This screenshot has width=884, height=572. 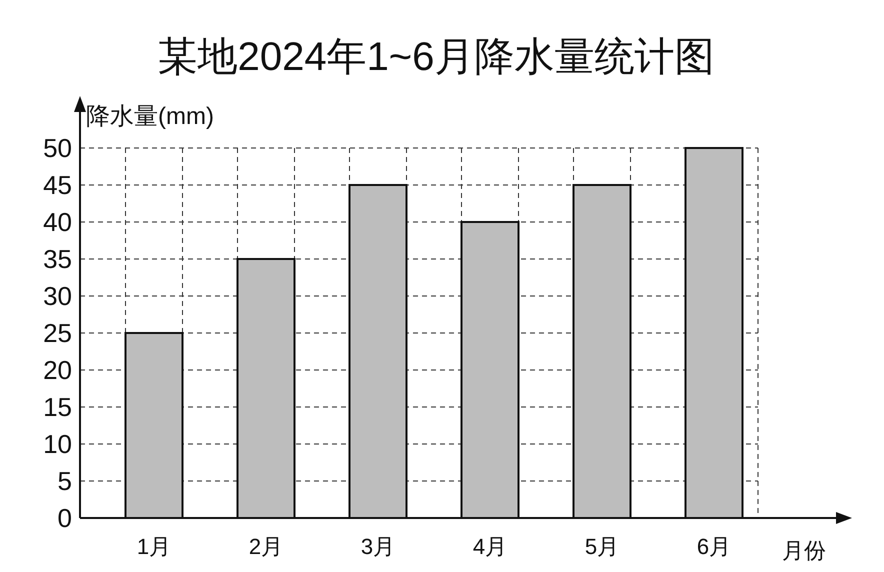 I want to click on x-axis-title: 月份, so click(x=804, y=550).